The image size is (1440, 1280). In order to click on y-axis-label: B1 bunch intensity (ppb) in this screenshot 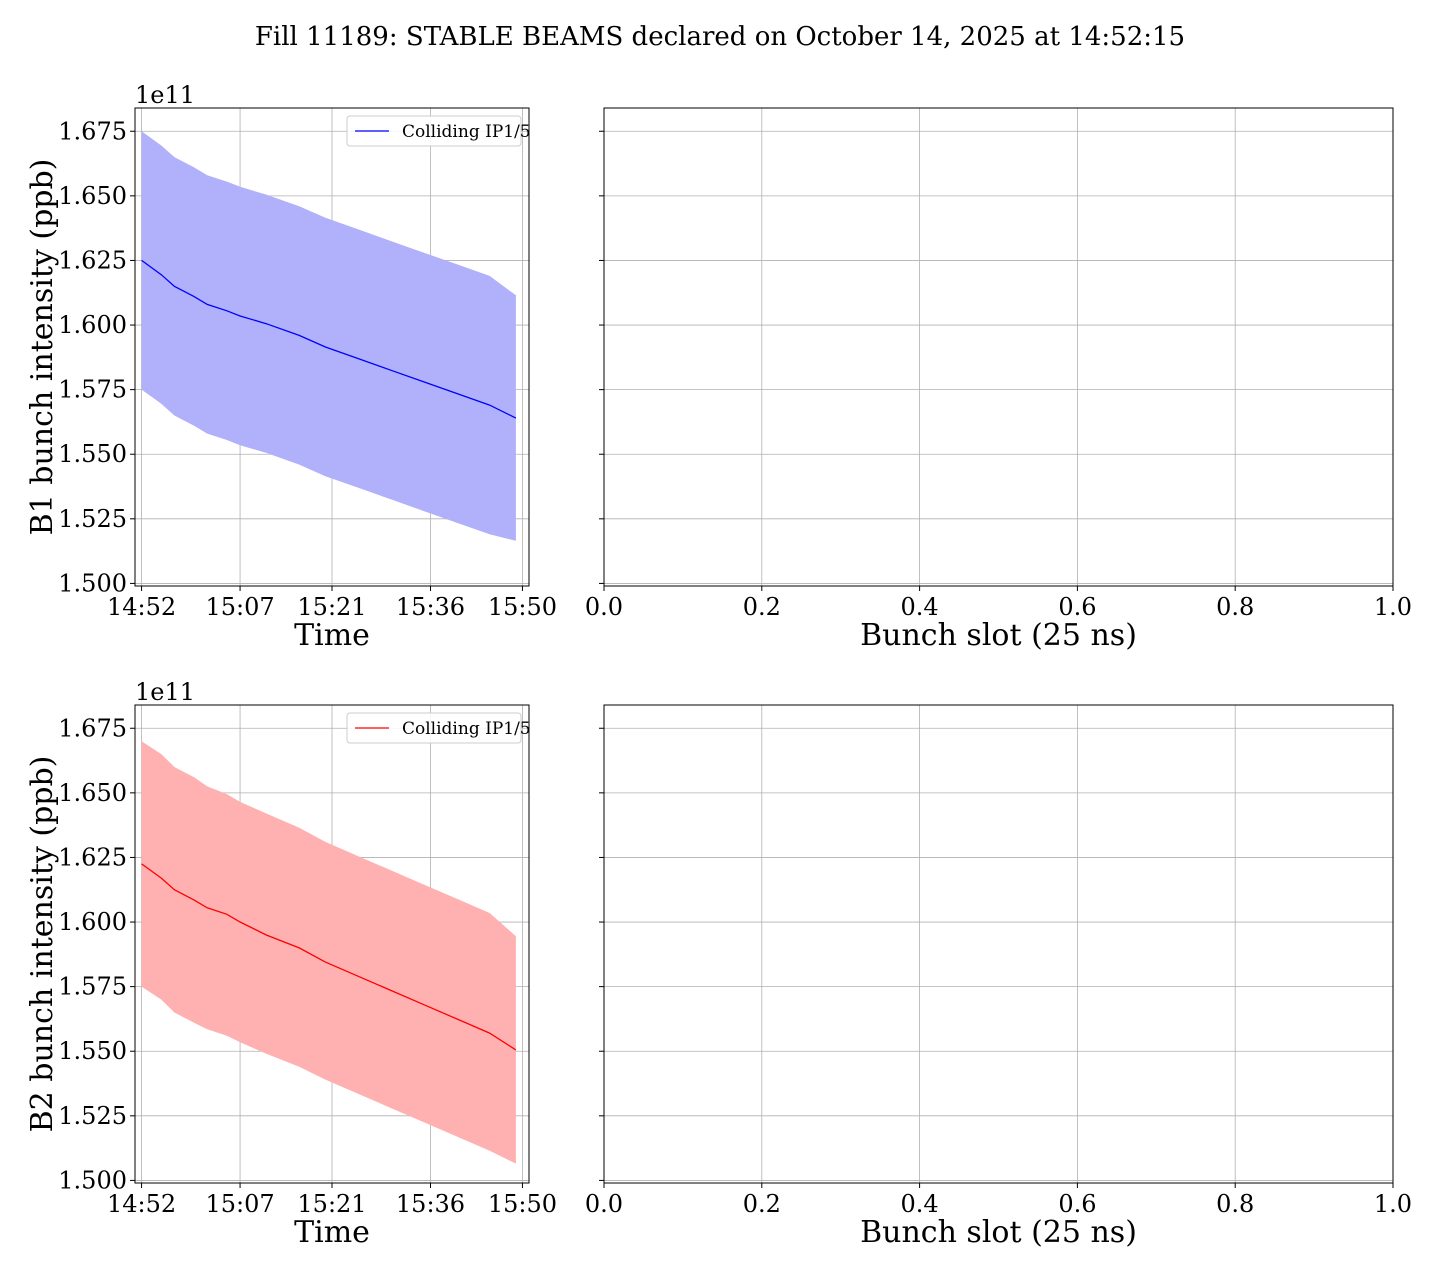, I will do `click(42, 347)`.